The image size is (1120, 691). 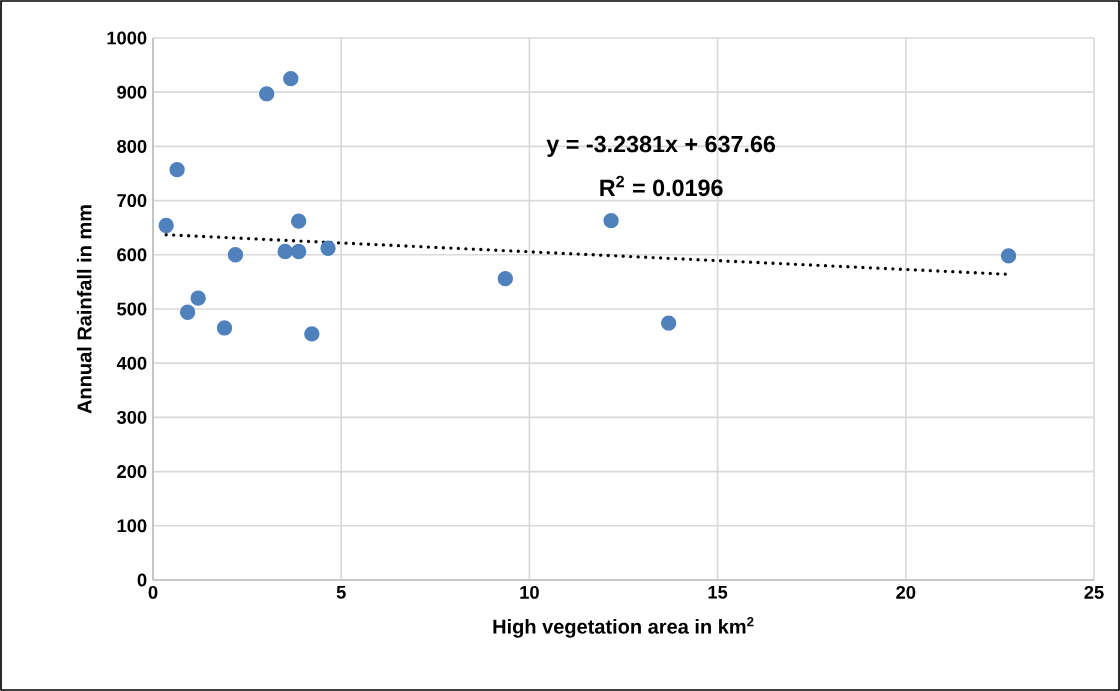 I want to click on x-tick-label: 15, so click(x=718, y=592).